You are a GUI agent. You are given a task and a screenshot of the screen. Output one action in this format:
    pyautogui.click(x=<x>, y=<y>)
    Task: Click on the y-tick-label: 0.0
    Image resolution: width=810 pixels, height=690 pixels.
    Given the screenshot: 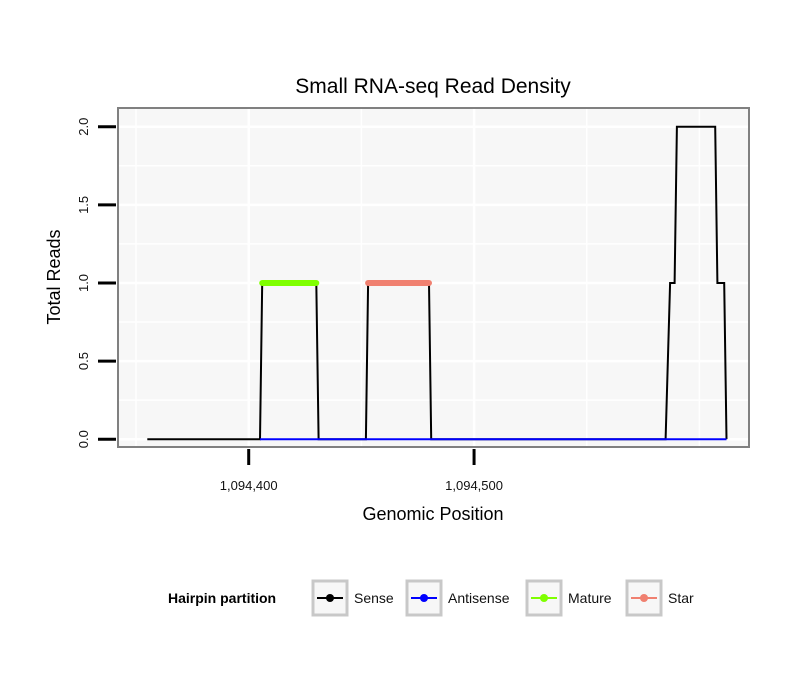 What is the action you would take?
    pyautogui.click(x=83, y=439)
    